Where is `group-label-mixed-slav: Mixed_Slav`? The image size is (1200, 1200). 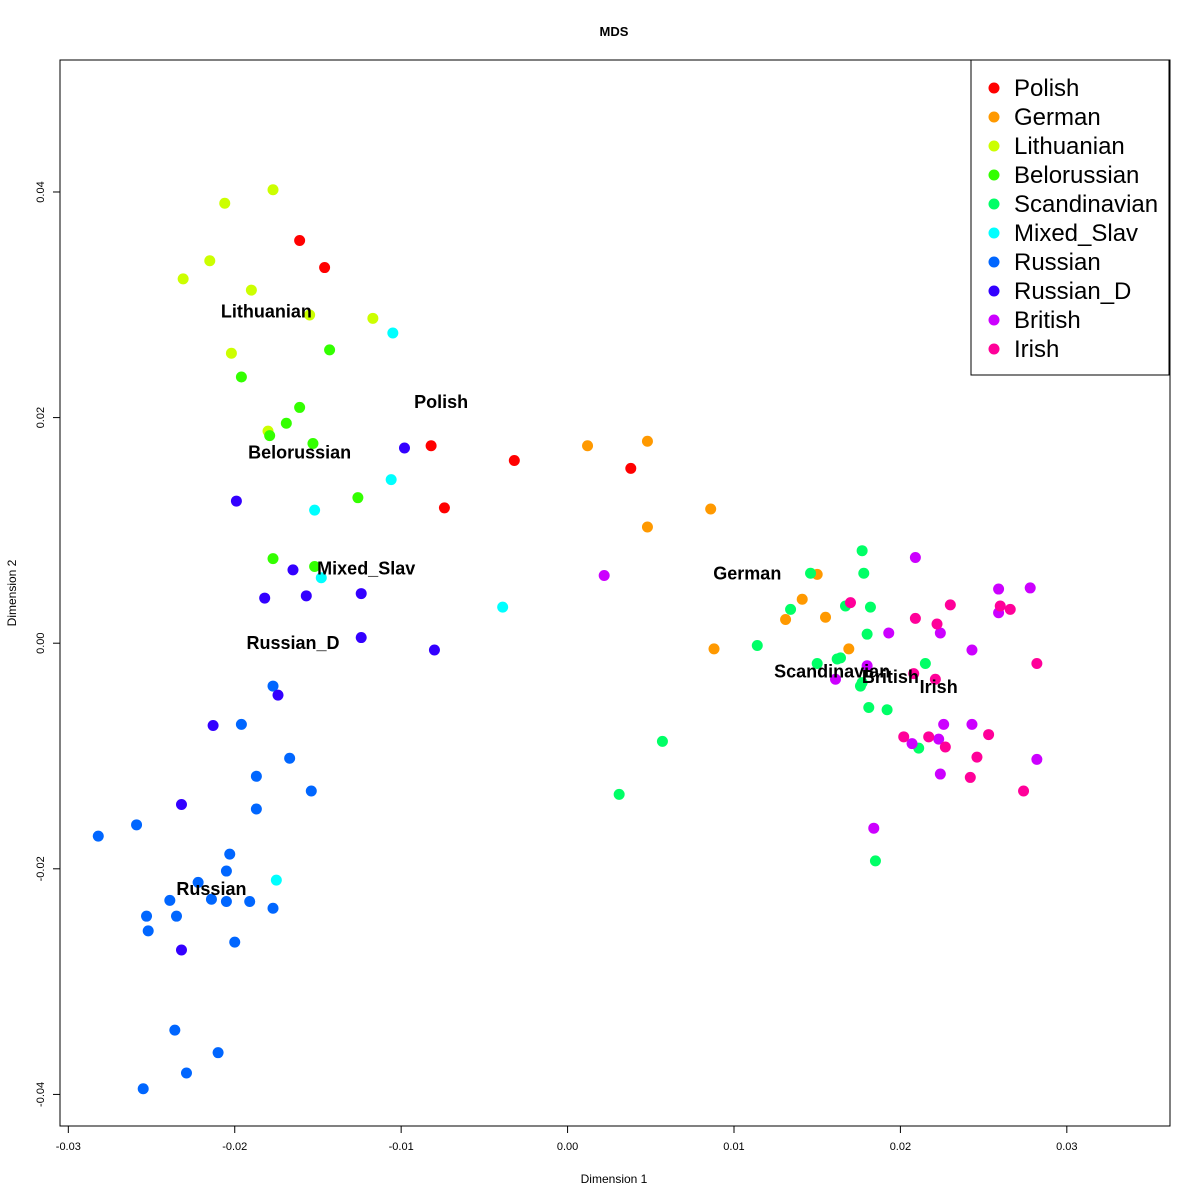
group-label-mixed-slav: Mixed_Slav is located at coordinates (366, 569).